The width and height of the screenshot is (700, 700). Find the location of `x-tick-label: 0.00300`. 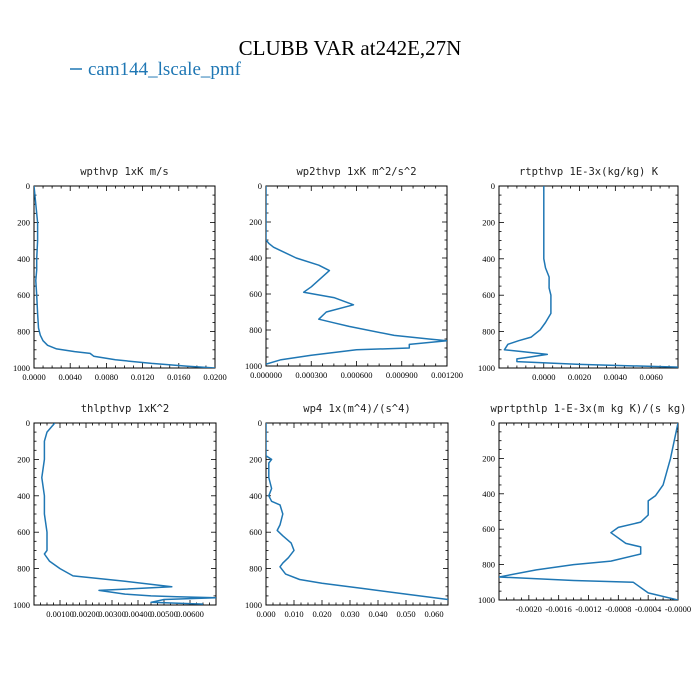

x-tick-label: 0.00300 is located at coordinates (112, 614).